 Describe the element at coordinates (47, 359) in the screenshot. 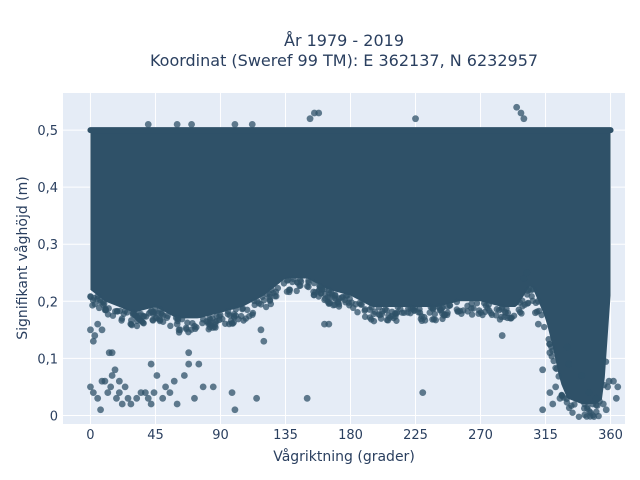

I see `y-tick-label: 0,1` at that location.